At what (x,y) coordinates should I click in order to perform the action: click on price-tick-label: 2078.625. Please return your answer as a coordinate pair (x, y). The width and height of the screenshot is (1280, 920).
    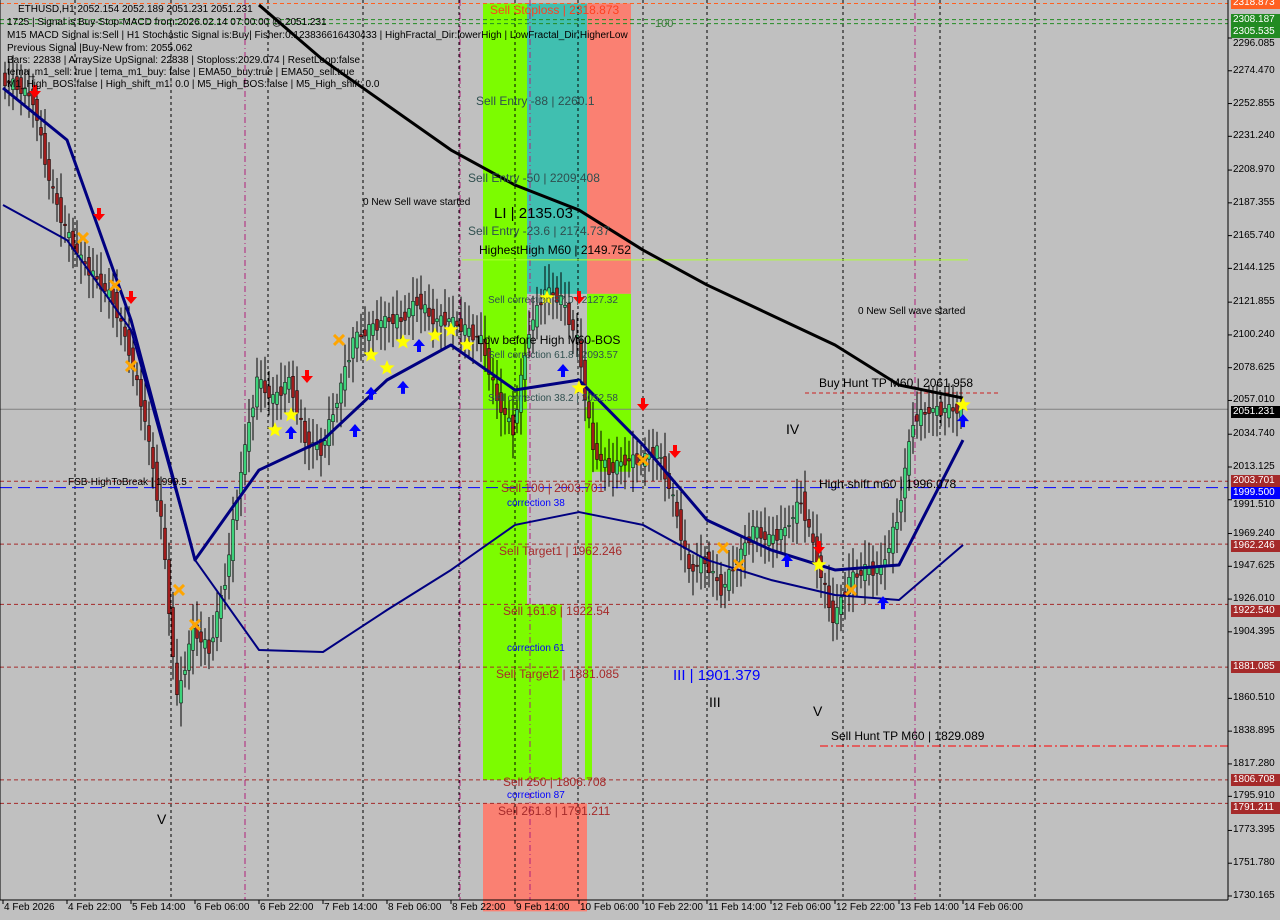
    Looking at the image, I should click on (1254, 367).